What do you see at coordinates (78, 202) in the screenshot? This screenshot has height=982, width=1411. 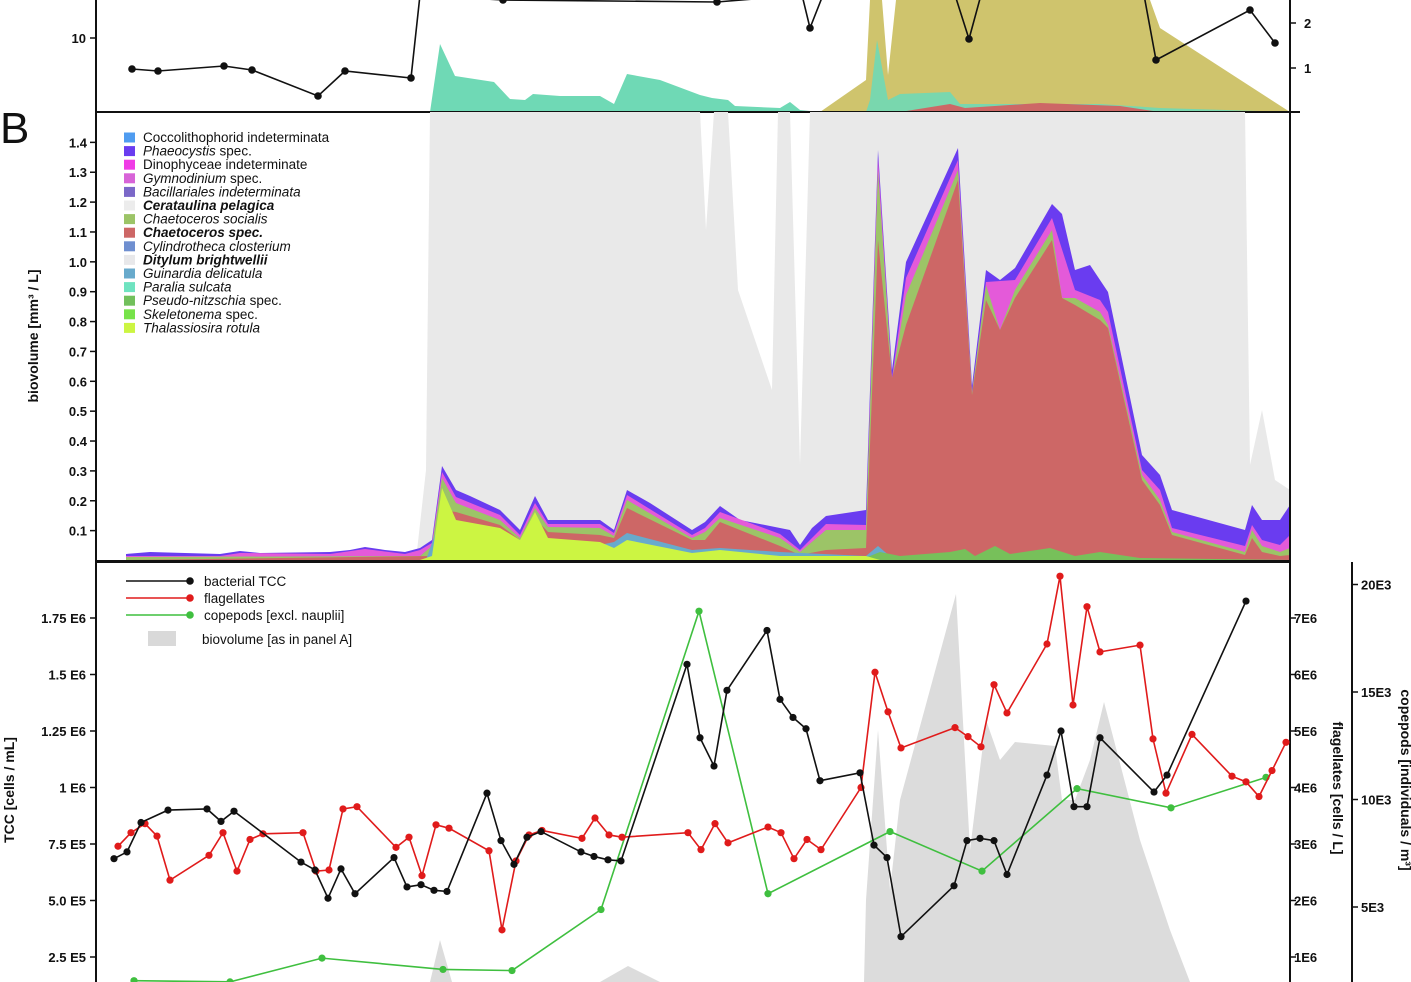 I see `panel-b-ytick-label-11: 1.2` at bounding box center [78, 202].